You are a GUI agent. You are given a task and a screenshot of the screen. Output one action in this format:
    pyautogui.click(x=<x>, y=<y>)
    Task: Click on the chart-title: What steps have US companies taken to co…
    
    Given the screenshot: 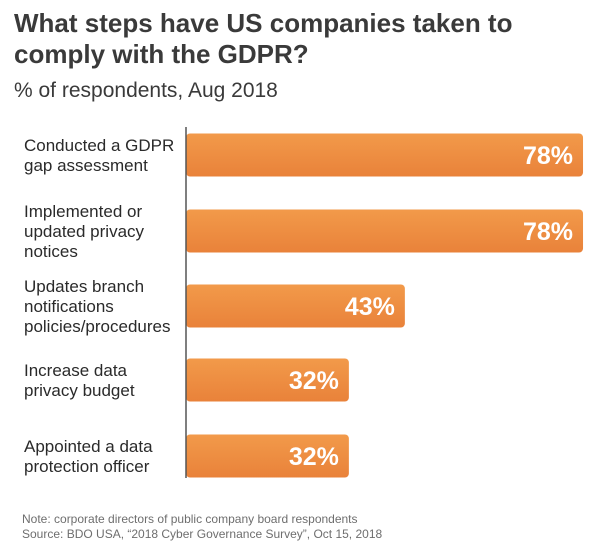 What is the action you would take?
    pyautogui.click(x=263, y=38)
    